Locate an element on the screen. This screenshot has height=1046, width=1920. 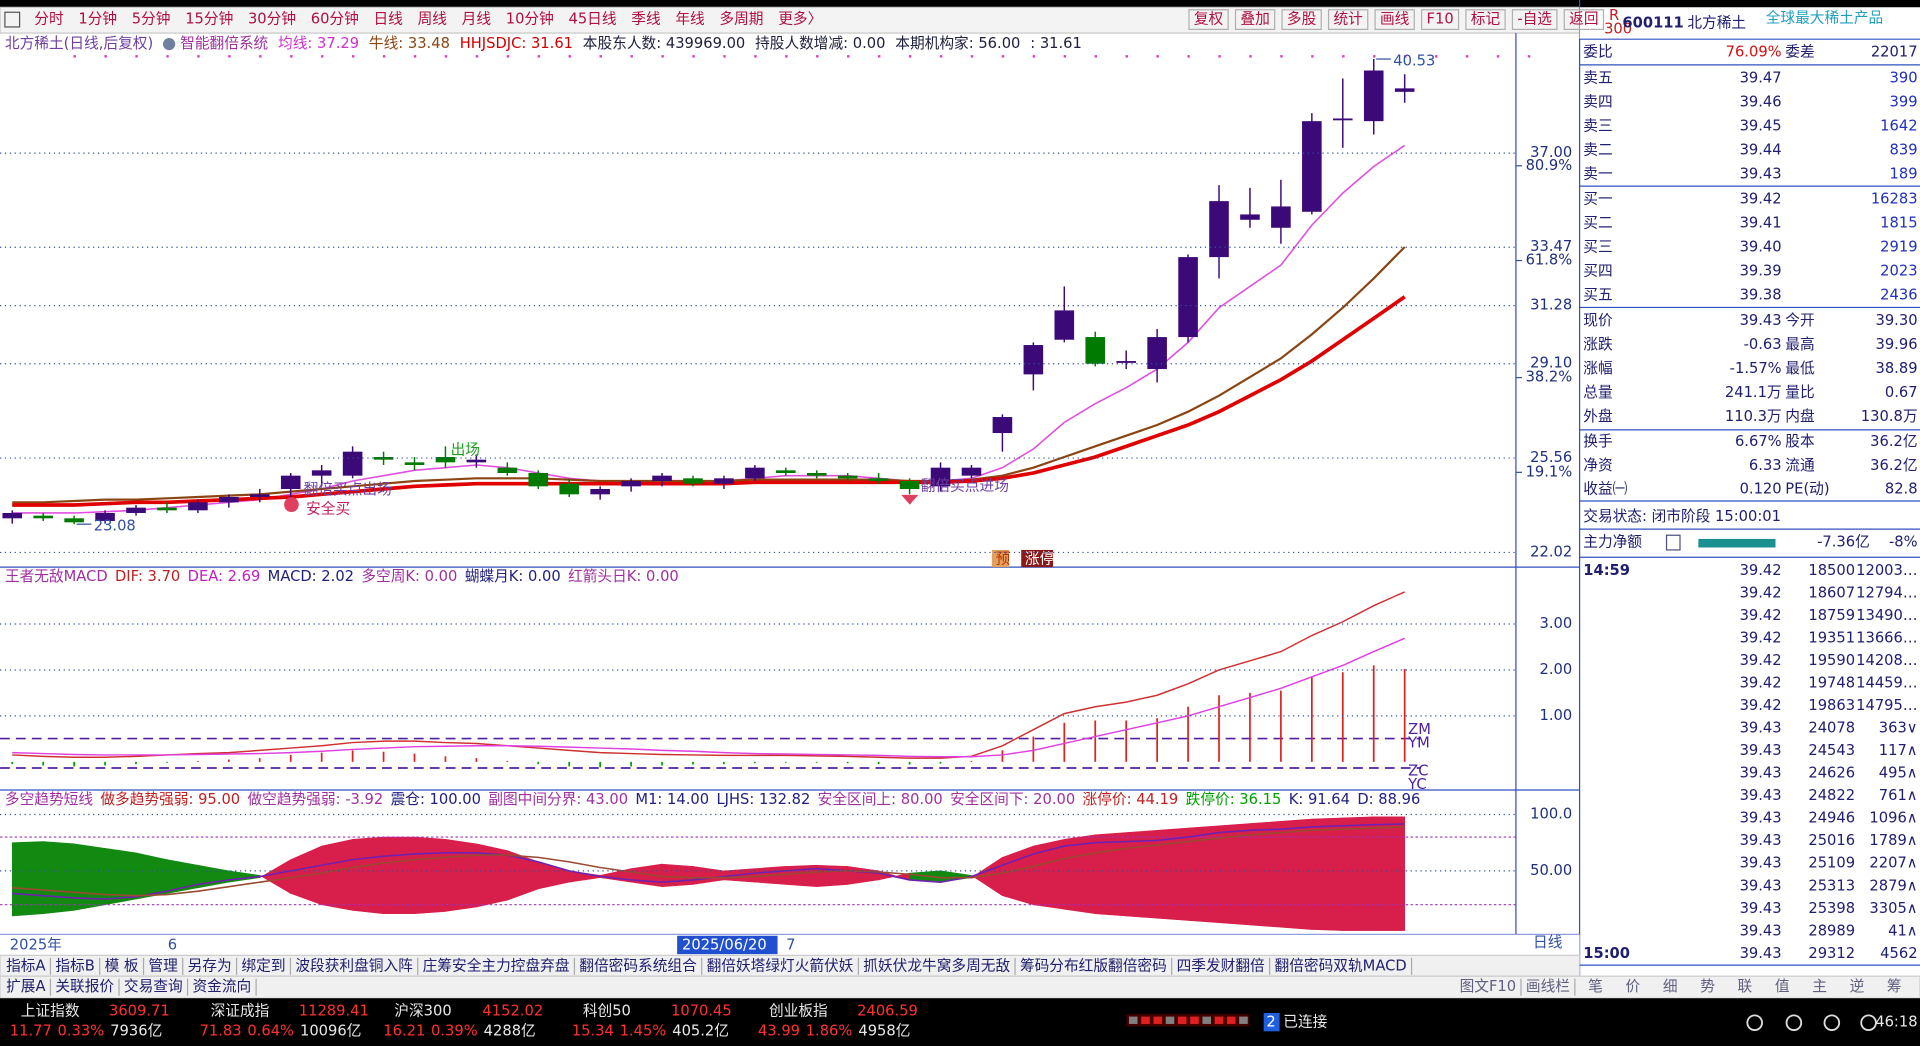
quote-tab: 势 is located at coordinates (1707, 986).